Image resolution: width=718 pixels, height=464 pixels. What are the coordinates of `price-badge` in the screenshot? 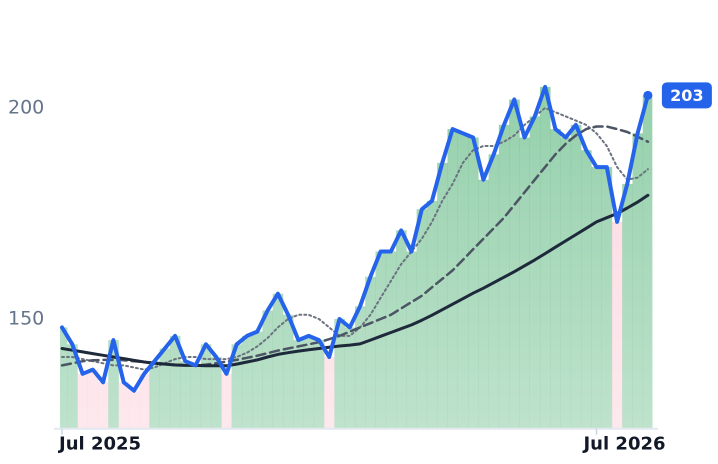 It's located at (686, 95).